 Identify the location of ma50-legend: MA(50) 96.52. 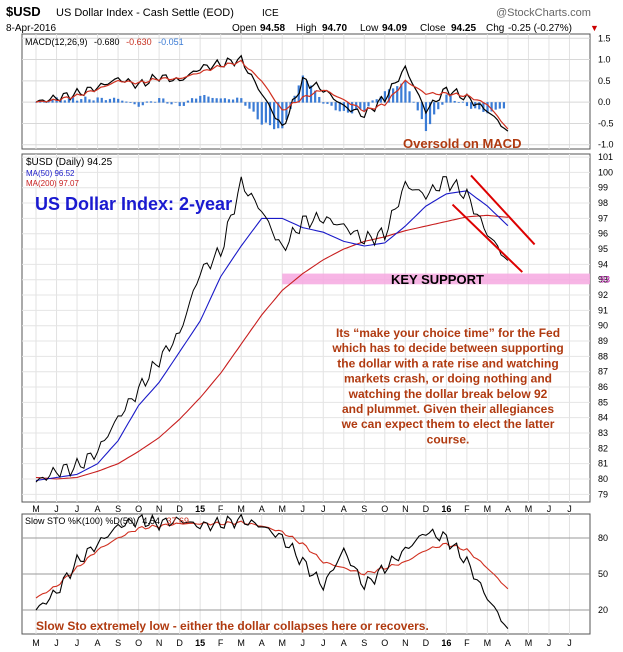
(50, 173).